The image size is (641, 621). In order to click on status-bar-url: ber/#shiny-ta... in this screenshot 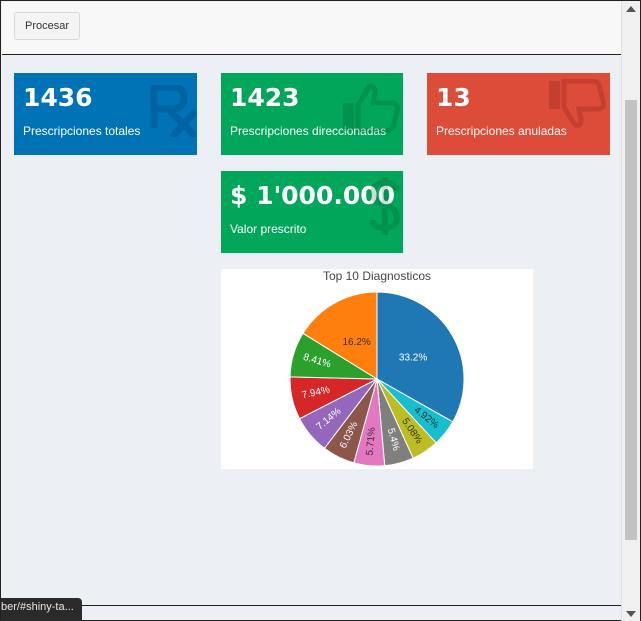, I will do `click(41, 609)`.